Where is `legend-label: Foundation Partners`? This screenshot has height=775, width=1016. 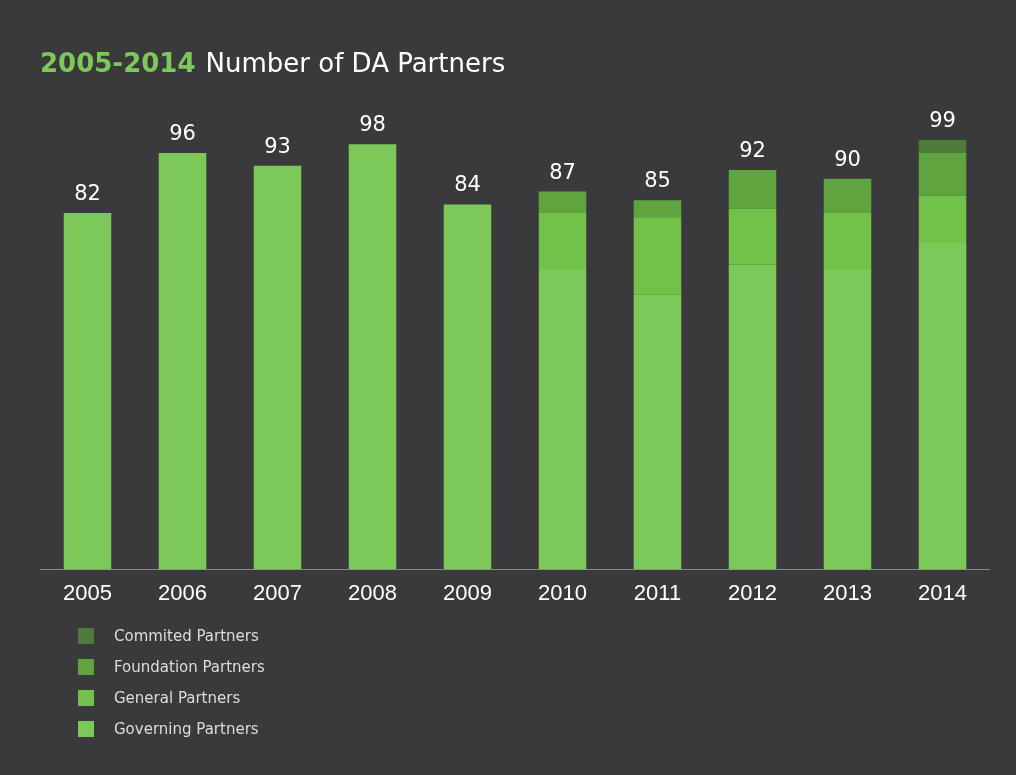 legend-label: Foundation Partners is located at coordinates (189, 666).